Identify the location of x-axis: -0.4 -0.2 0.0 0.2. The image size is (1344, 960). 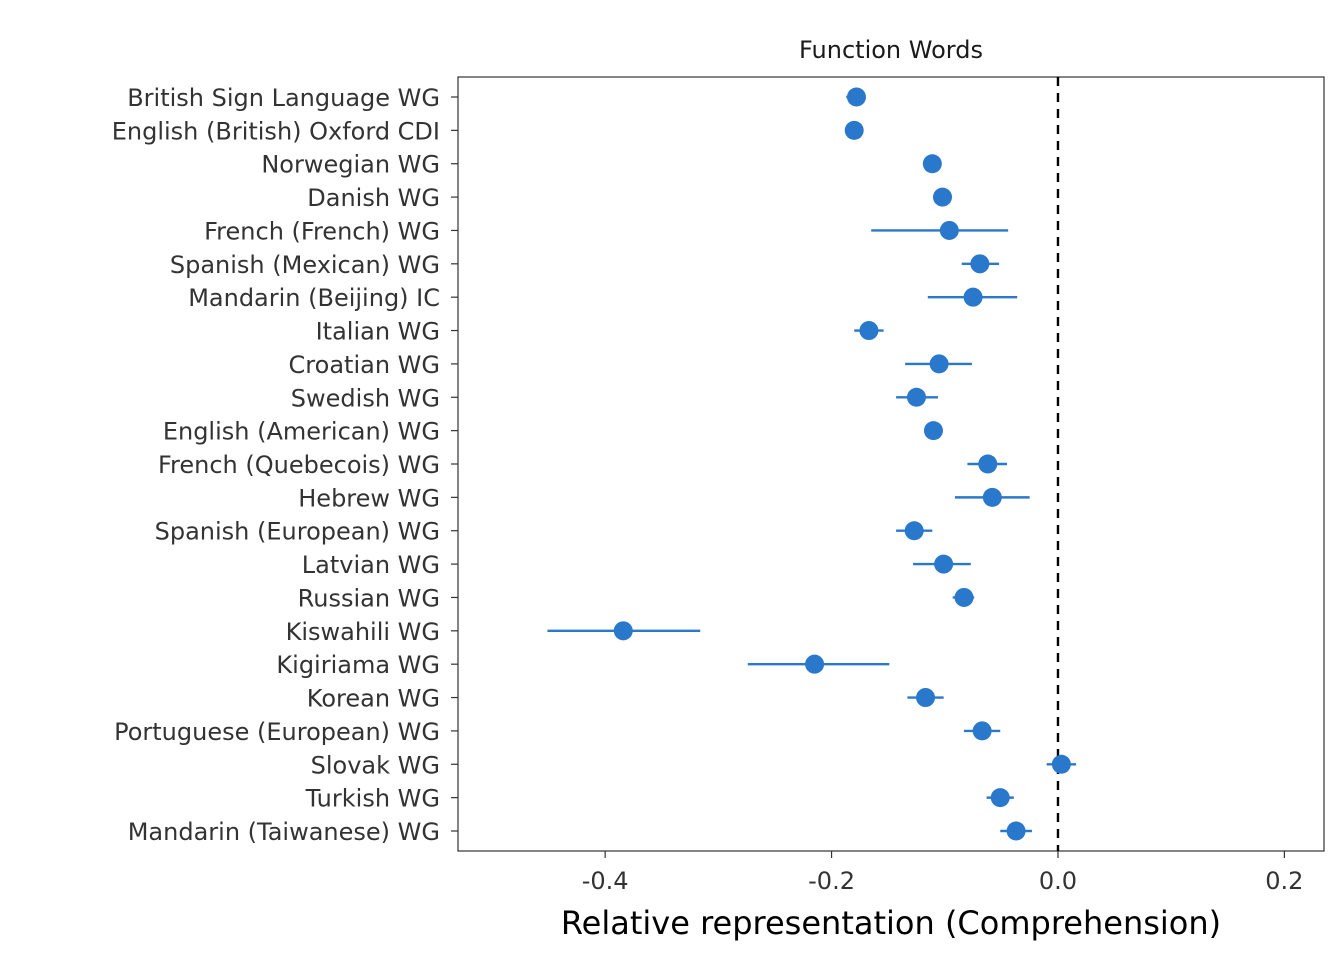
(942, 873).